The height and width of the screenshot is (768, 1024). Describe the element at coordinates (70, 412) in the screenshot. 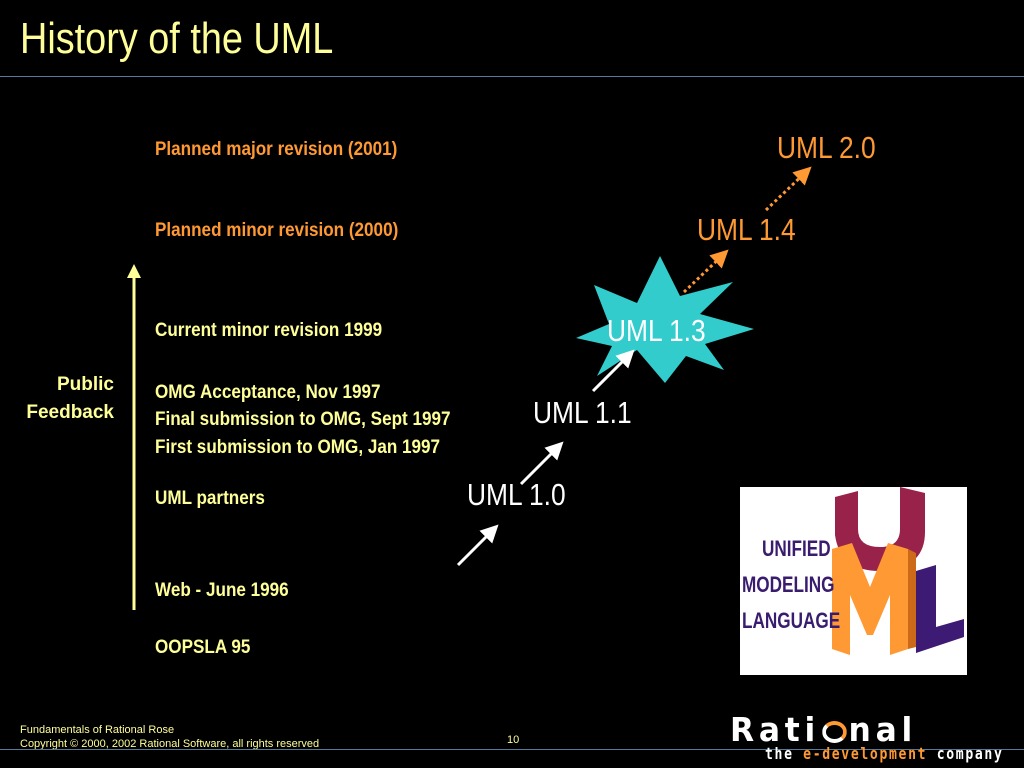

I see `feedback-line-2: Feedback` at that location.